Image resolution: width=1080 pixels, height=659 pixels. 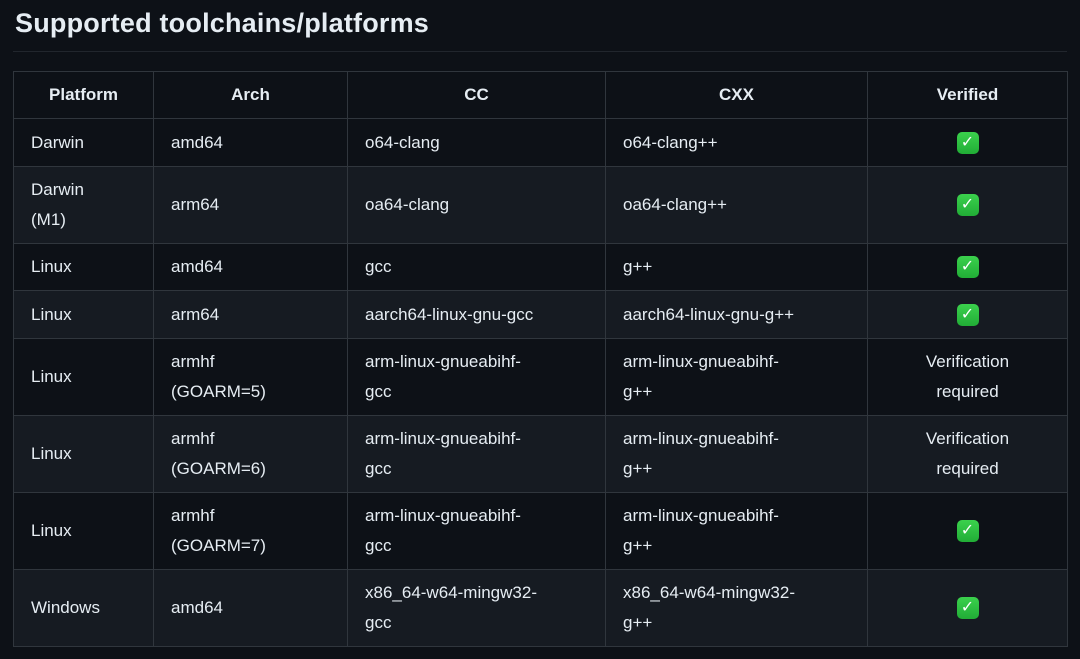 I want to click on column-header-cxx: CXX, so click(x=736, y=95).